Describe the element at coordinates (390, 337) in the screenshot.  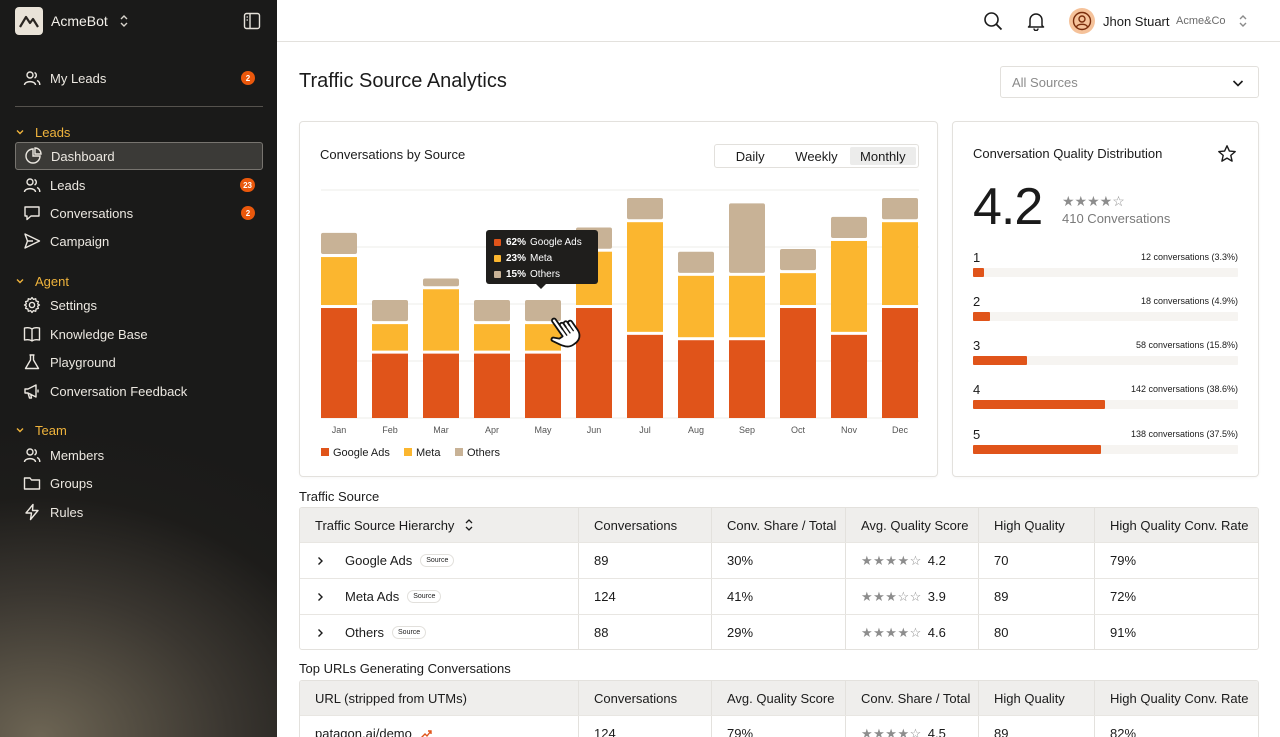
I see `bar-segment-meta-feb` at that location.